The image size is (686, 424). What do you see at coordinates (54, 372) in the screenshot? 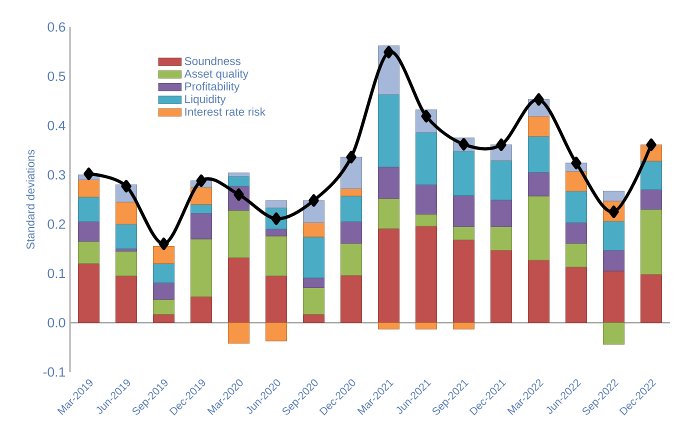
I see `y-tick-label: -0.1` at bounding box center [54, 372].